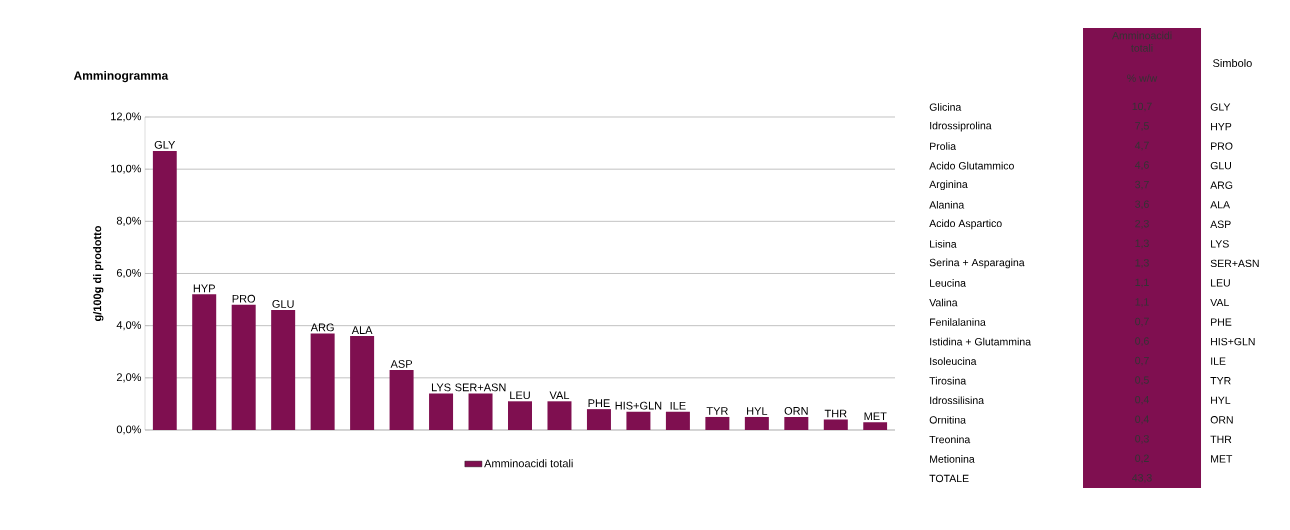 The height and width of the screenshot is (530, 1290). I want to click on text: ORN, so click(1221, 420).